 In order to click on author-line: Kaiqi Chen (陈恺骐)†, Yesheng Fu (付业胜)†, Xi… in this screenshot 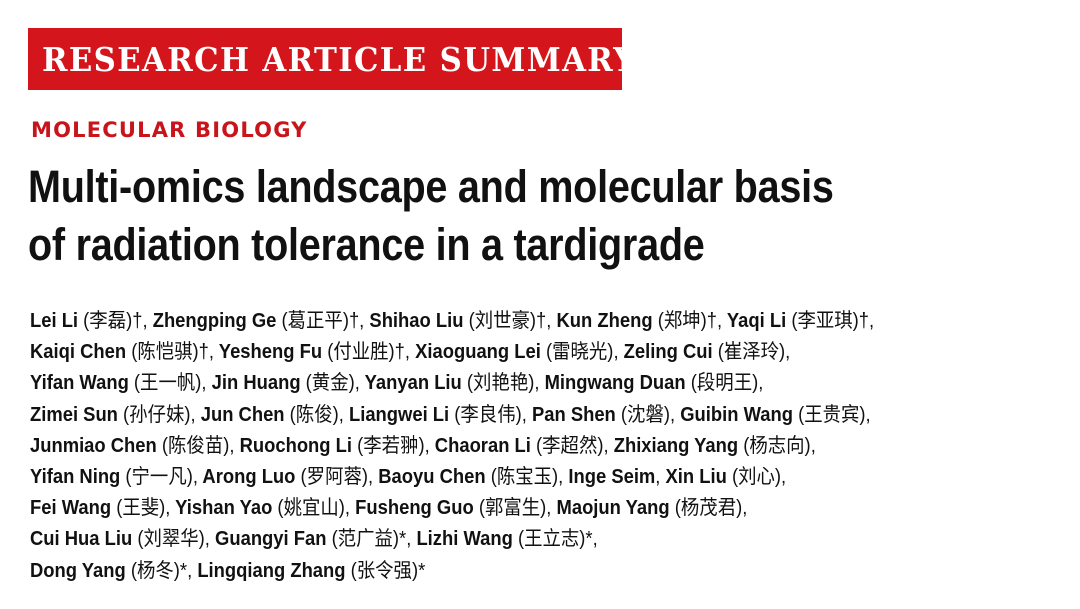, I will do `click(410, 352)`.